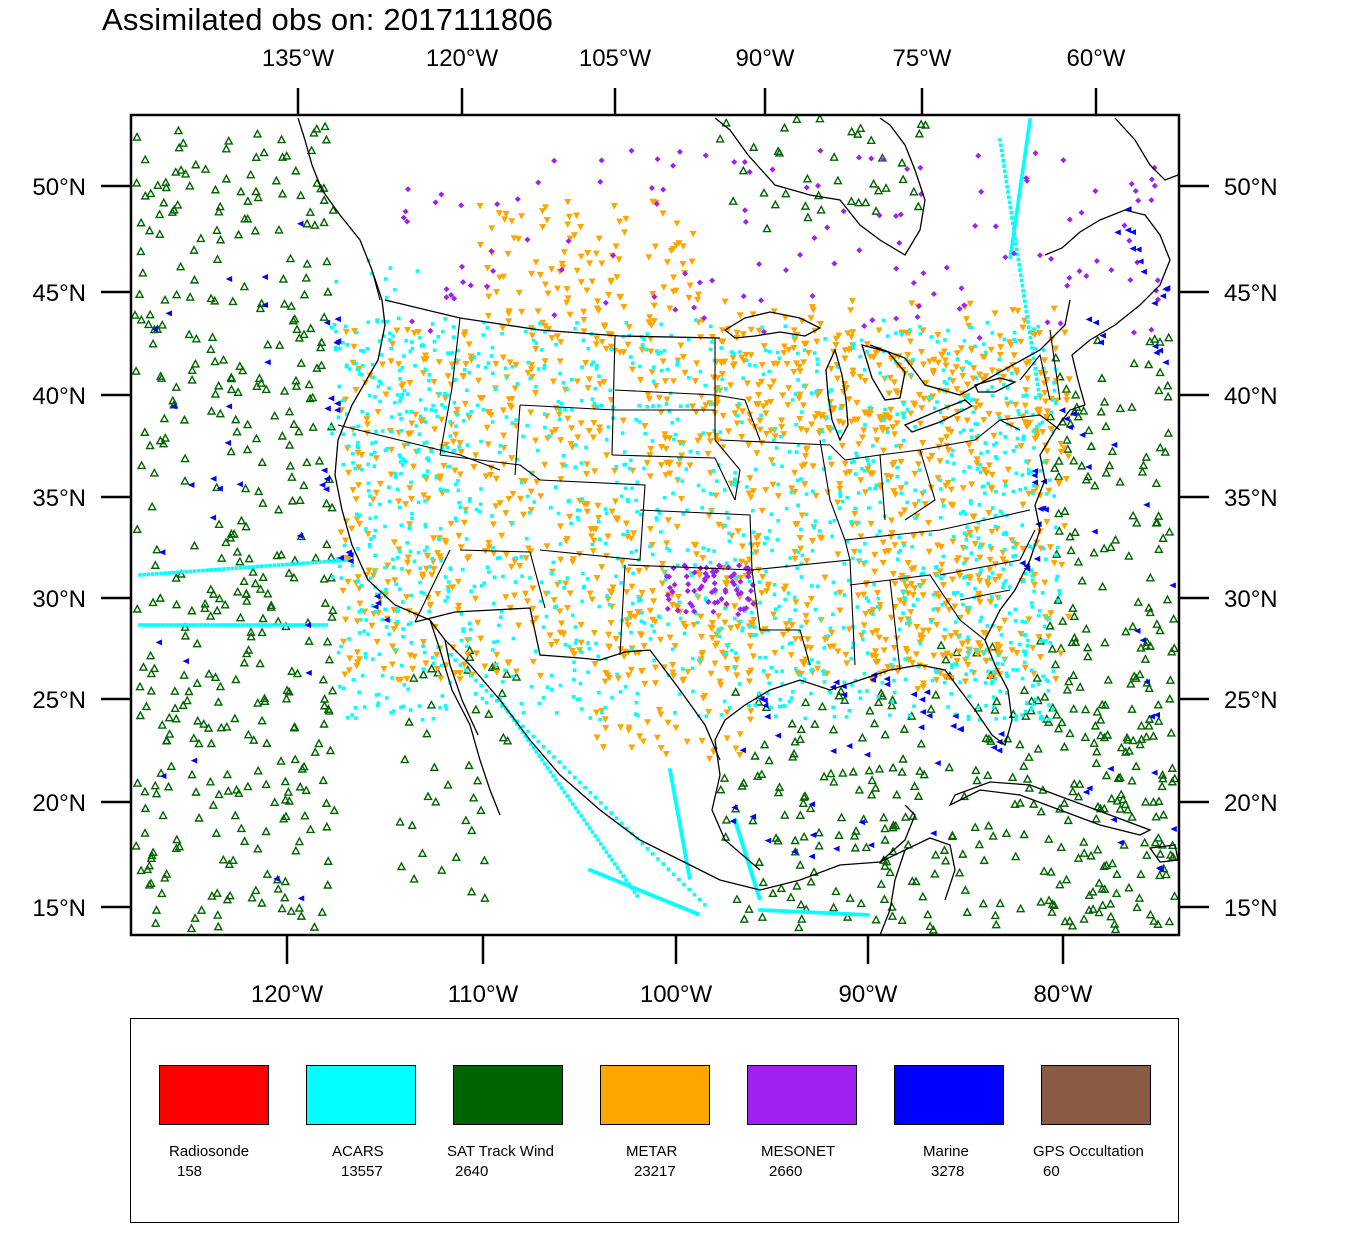  Describe the element at coordinates (727, 347) in the screenshot. I see `us-canada-border` at that location.